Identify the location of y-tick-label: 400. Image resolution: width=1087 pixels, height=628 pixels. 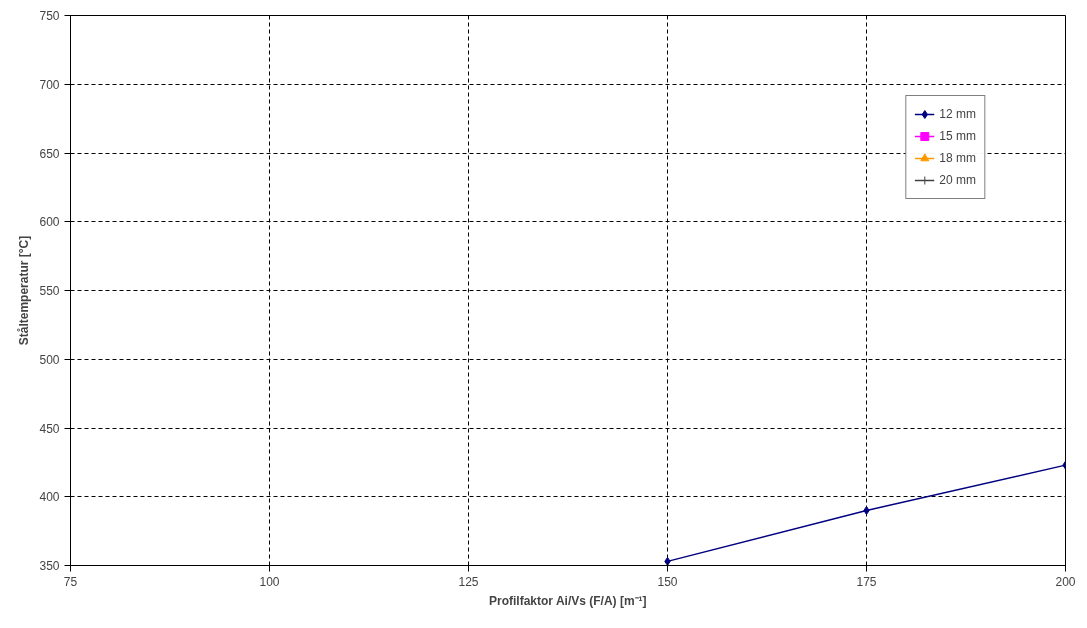
(49, 497).